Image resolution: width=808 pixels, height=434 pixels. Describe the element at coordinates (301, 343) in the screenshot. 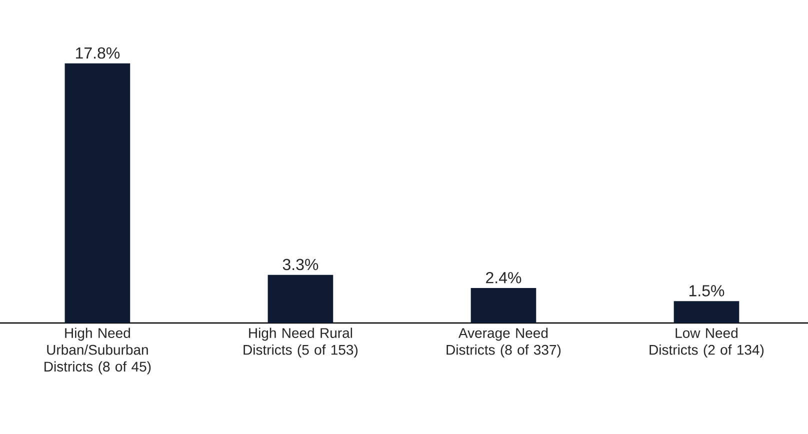

I see `x-tick-label: High Need Rural Districts (5 of 153)` at that location.